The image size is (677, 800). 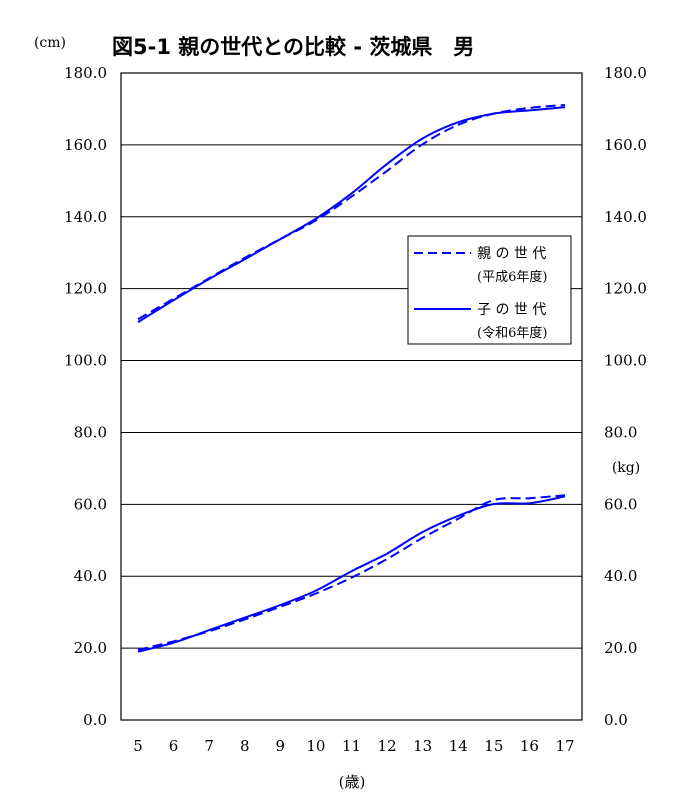 I want to click on y-tick-label-right: 180.0, so click(x=625, y=73).